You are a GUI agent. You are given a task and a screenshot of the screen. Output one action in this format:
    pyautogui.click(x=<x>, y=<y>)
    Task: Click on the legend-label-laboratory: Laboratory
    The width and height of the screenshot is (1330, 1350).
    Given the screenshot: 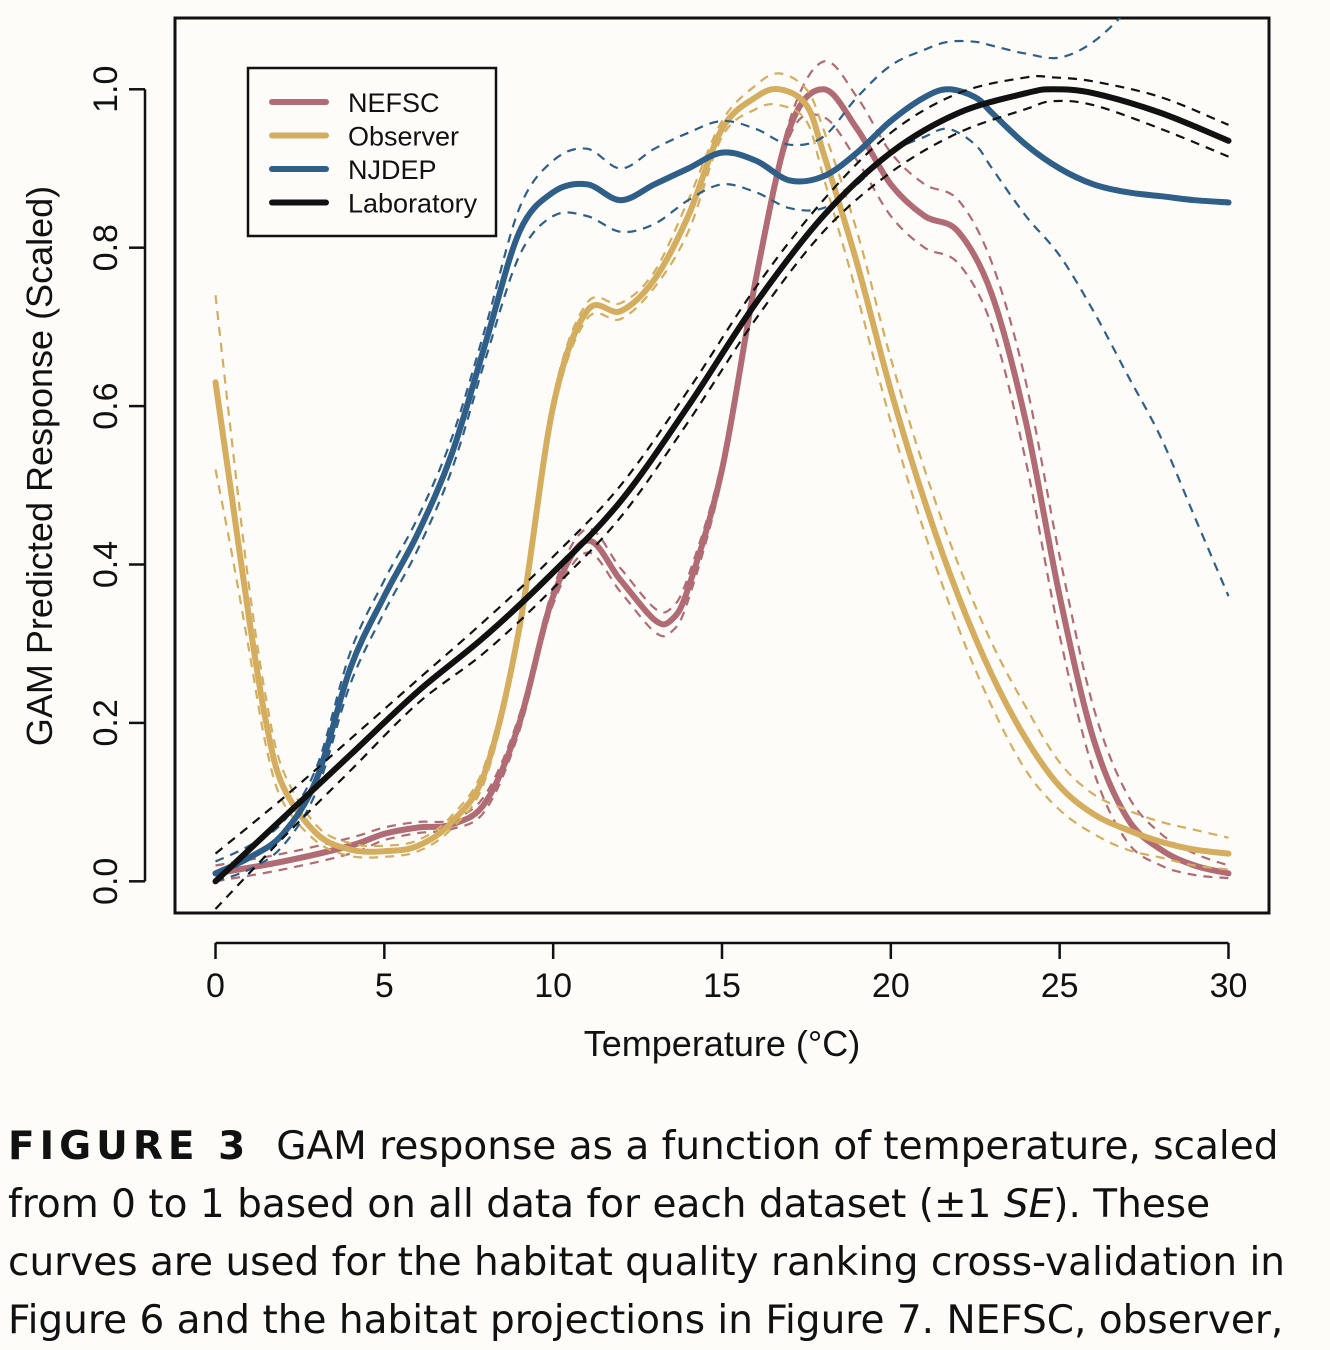 What is the action you would take?
    pyautogui.click(x=413, y=204)
    